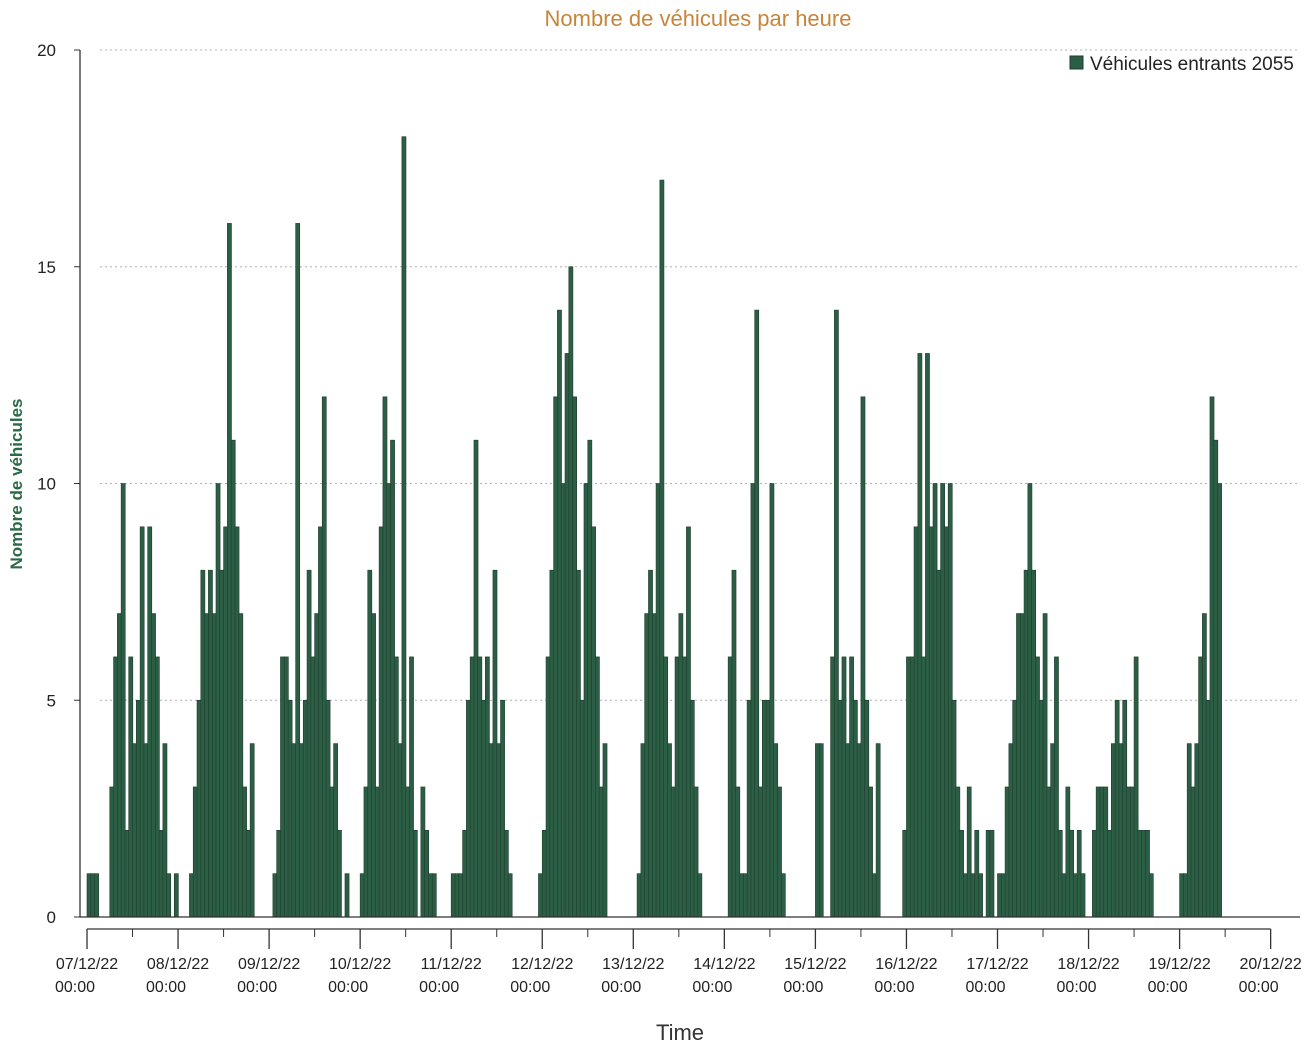  I want to click on y-tick-label: 15, so click(46, 267).